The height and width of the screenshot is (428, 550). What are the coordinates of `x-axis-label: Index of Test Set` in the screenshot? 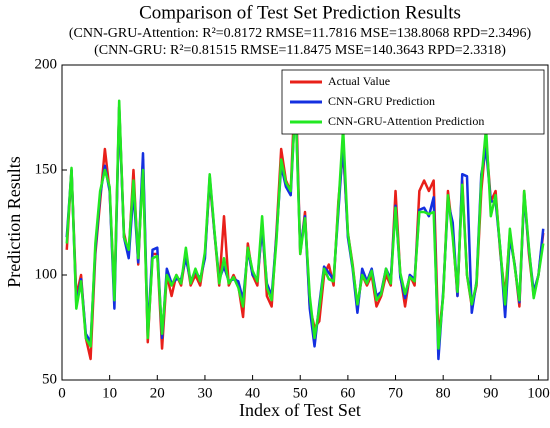 It's located at (300, 410).